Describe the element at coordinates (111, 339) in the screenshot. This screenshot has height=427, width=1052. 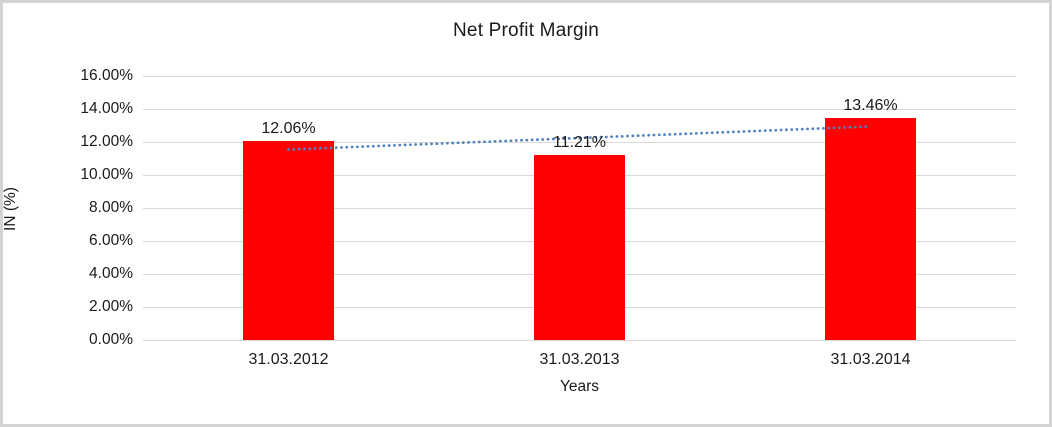
I see `y-tick-label: 0.00%` at that location.